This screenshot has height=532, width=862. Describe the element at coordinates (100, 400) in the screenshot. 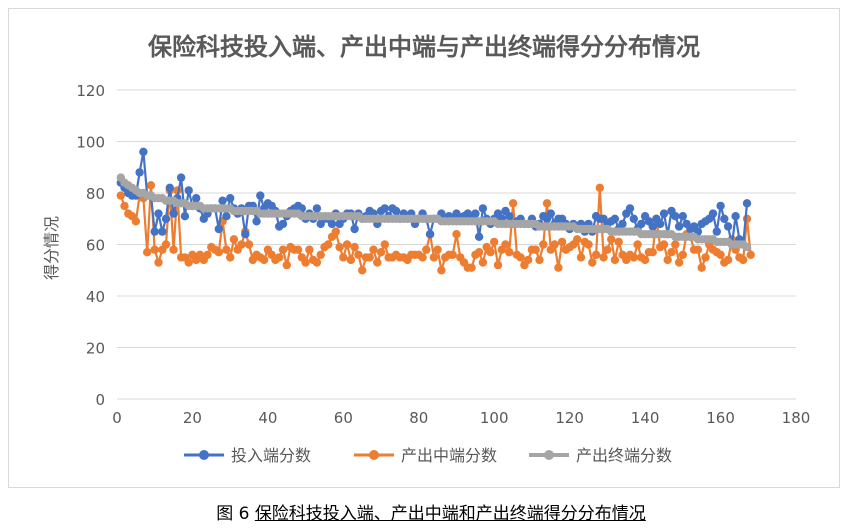

I see `y-tick-label: 0` at that location.